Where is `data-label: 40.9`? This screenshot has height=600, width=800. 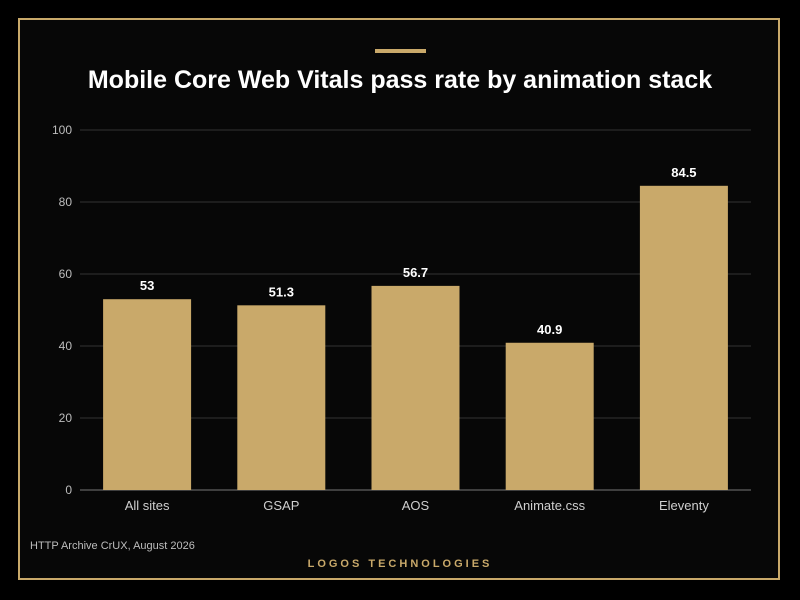
data-label: 40.9 is located at coordinates (549, 329).